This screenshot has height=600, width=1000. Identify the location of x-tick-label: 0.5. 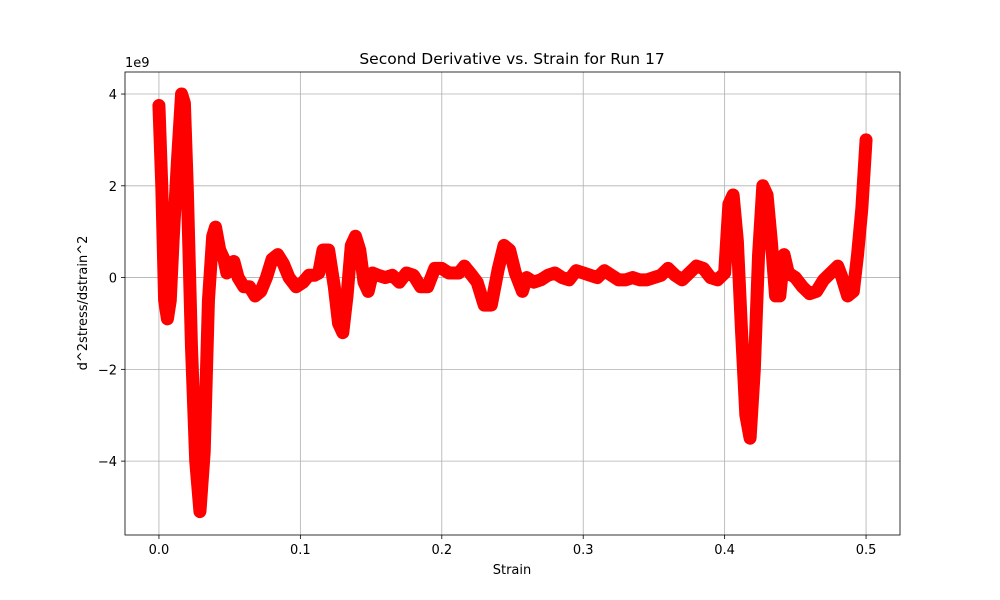
(866, 550).